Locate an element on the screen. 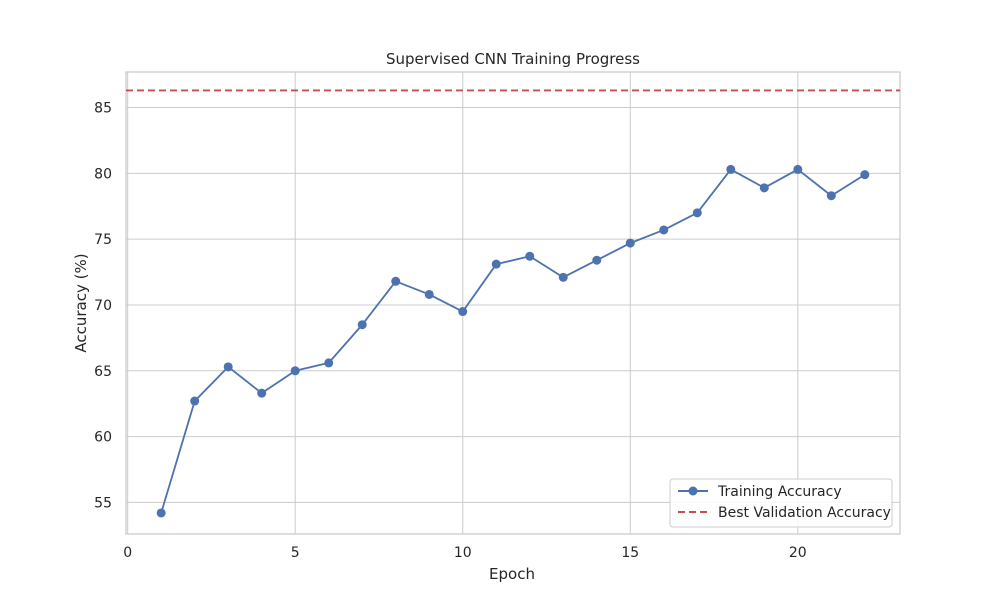 The height and width of the screenshot is (604, 1000). legend-box is located at coordinates (781, 503).